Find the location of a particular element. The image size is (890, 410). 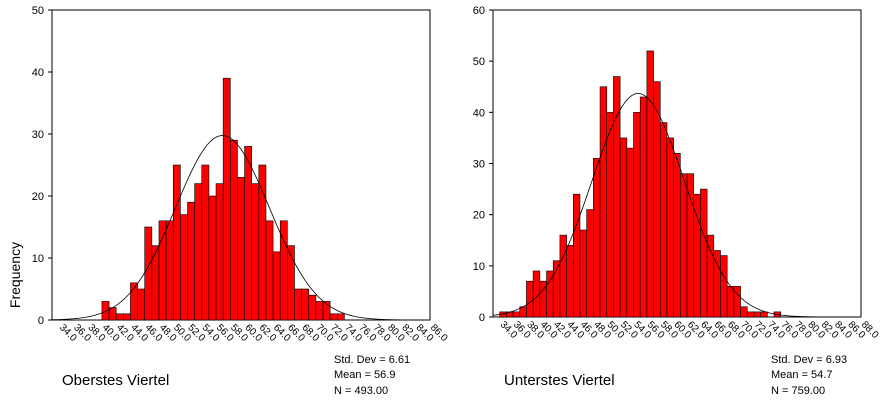

stat-n-oberstes: N = 493.00 is located at coordinates (361, 391).